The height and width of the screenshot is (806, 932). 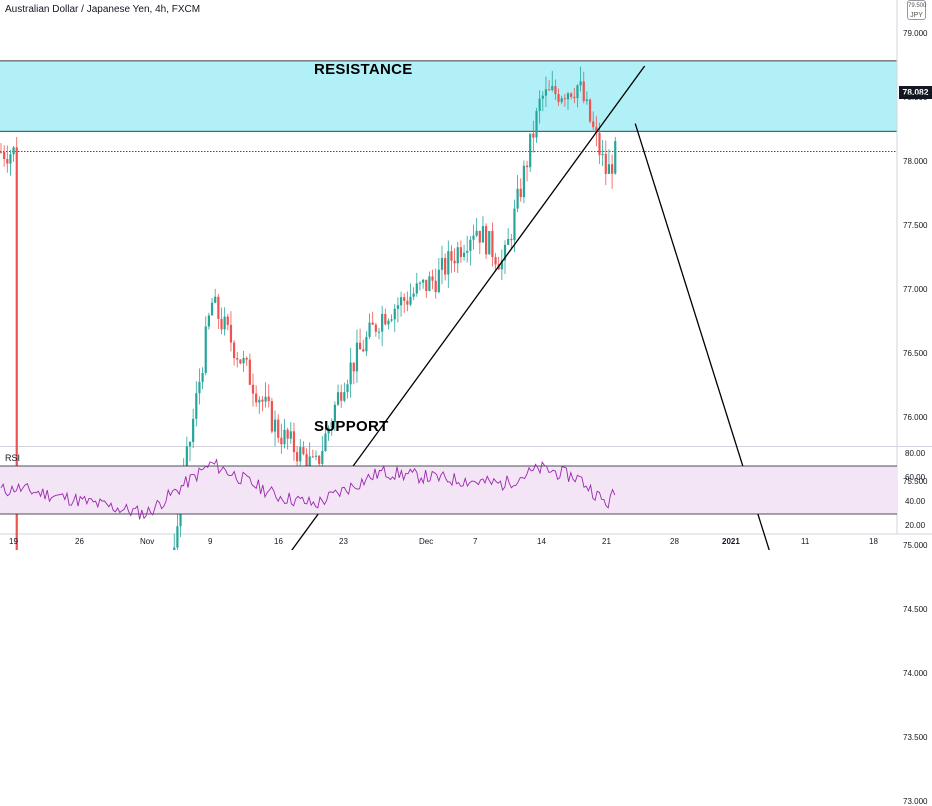 I want to click on time-tick-label: 11, so click(x=805, y=541).